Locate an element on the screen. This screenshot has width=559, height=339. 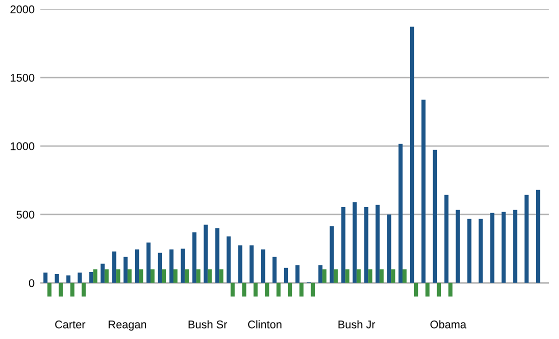
y-tick-label: 0 is located at coordinates (31, 283).